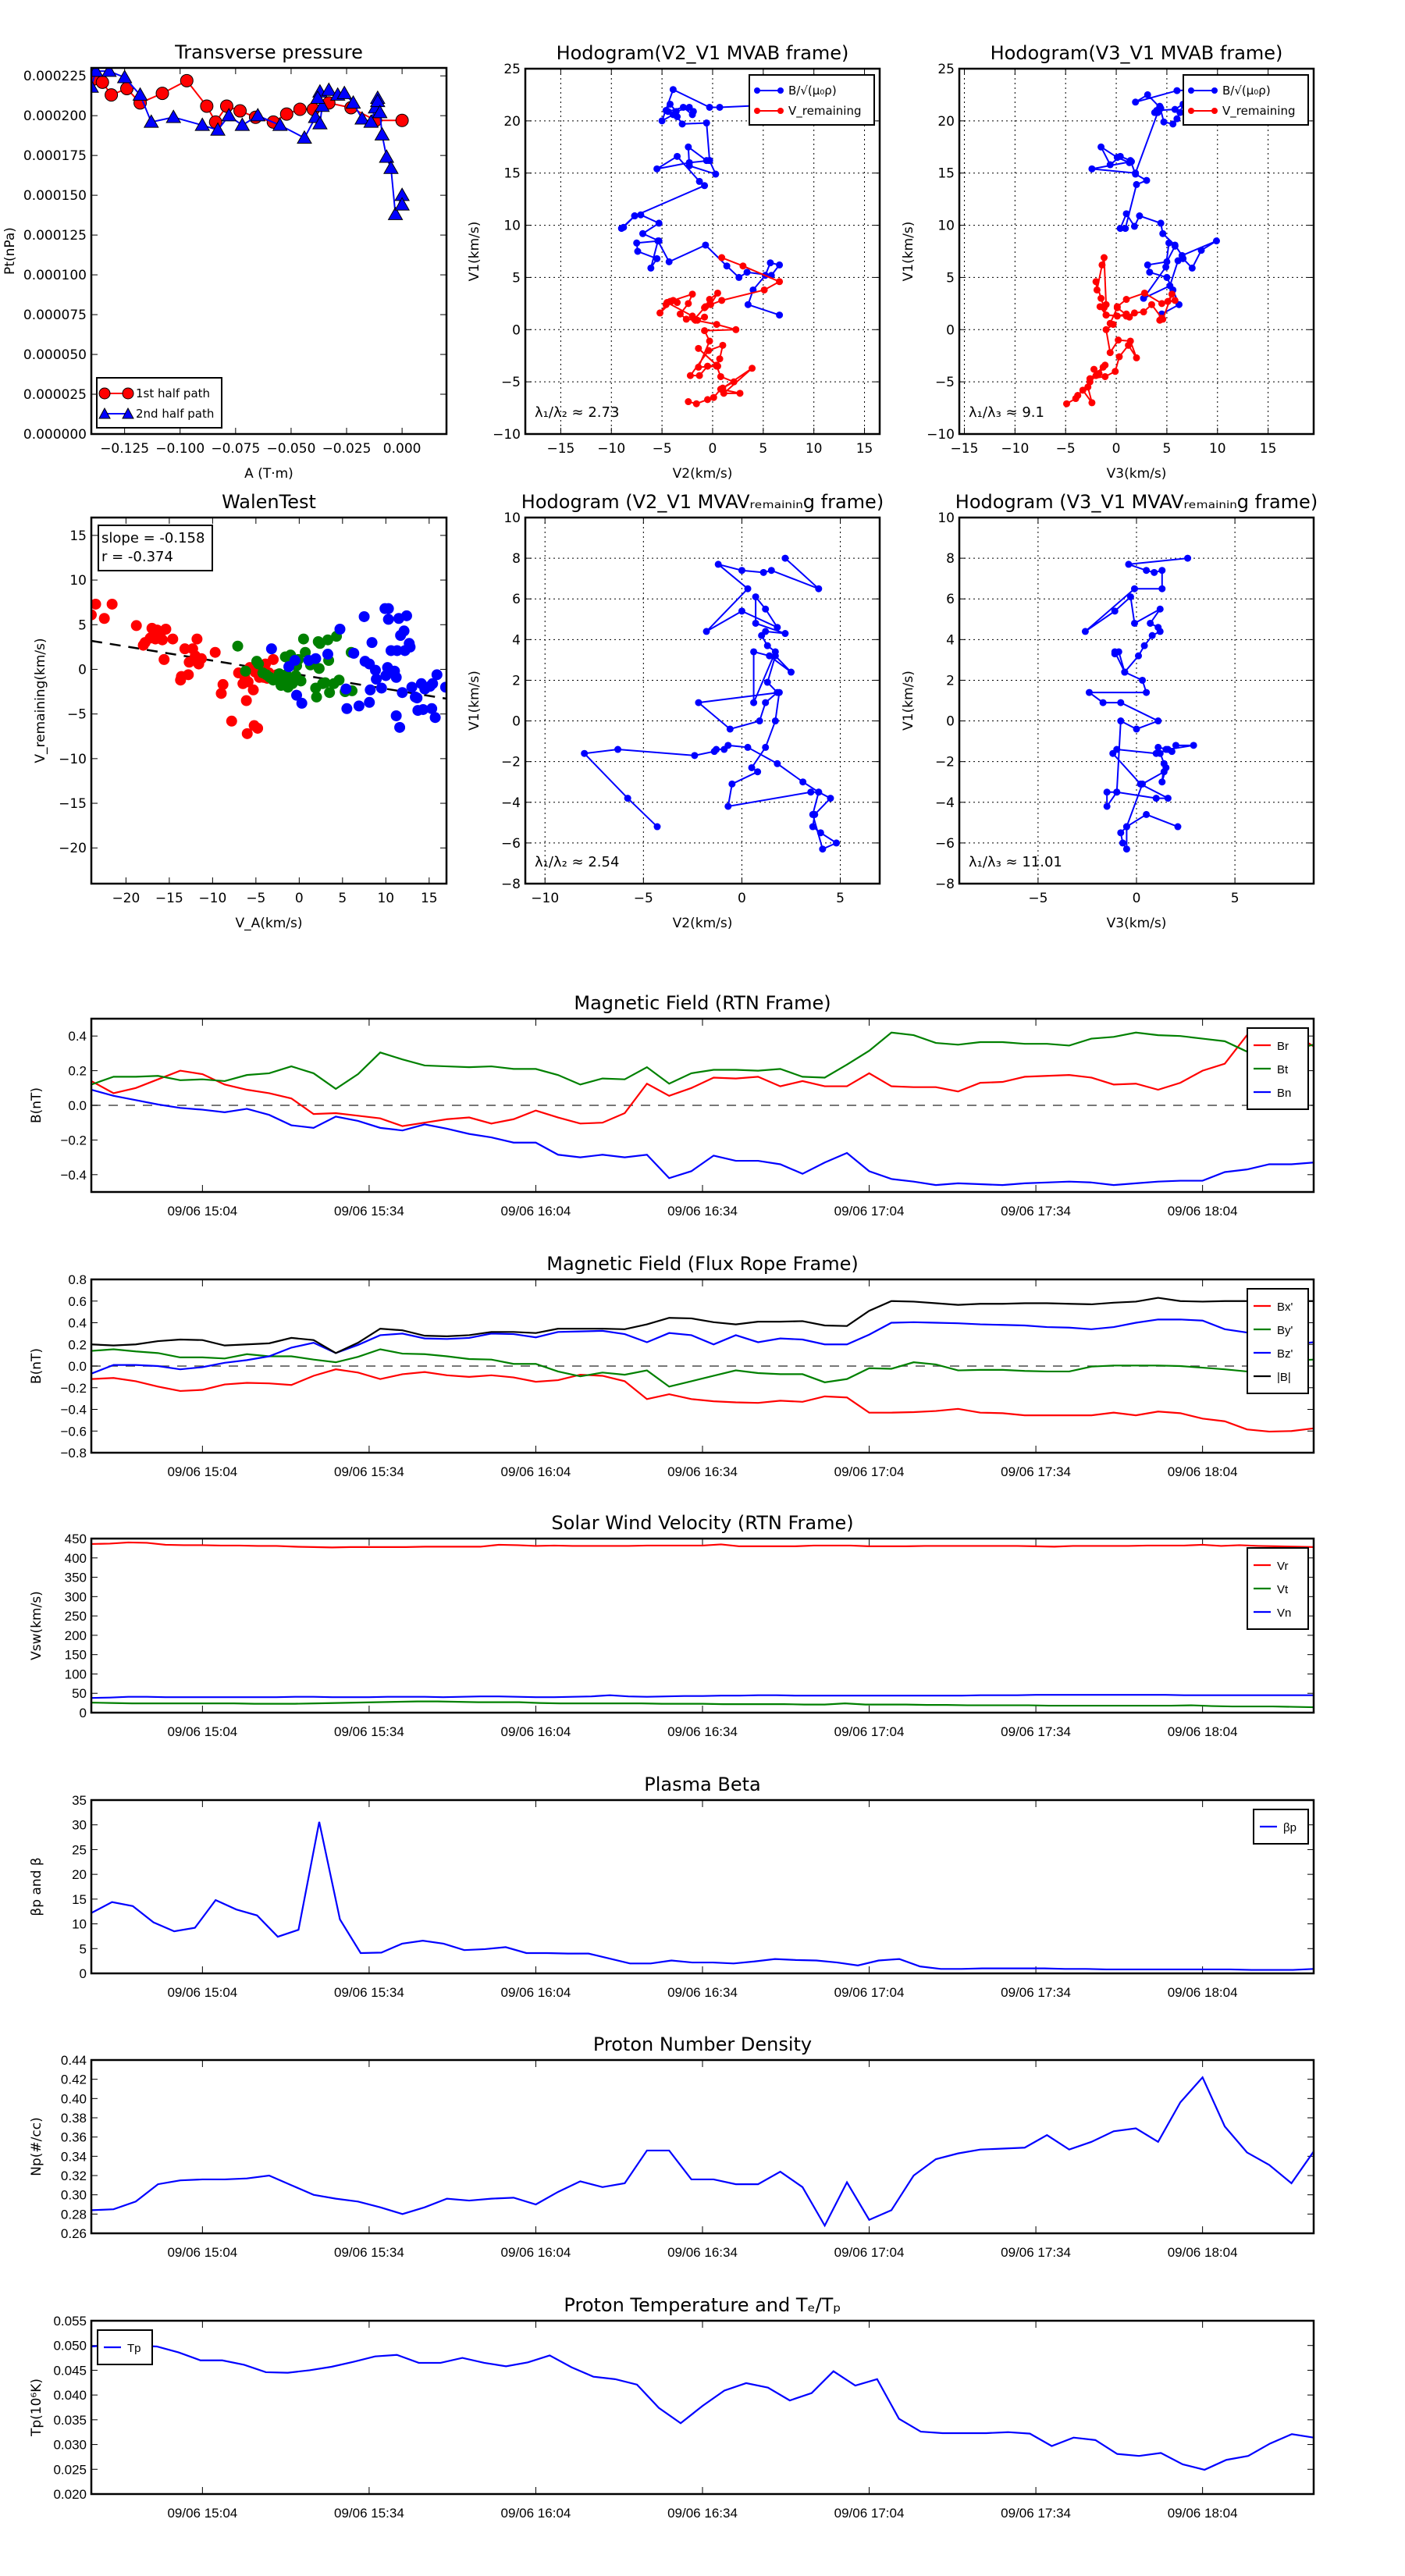 The height and width of the screenshot is (2576, 1405). What do you see at coordinates (1203, 2513) in the screenshot?
I see `x-tick-label: 09/06 18:04` at bounding box center [1203, 2513].